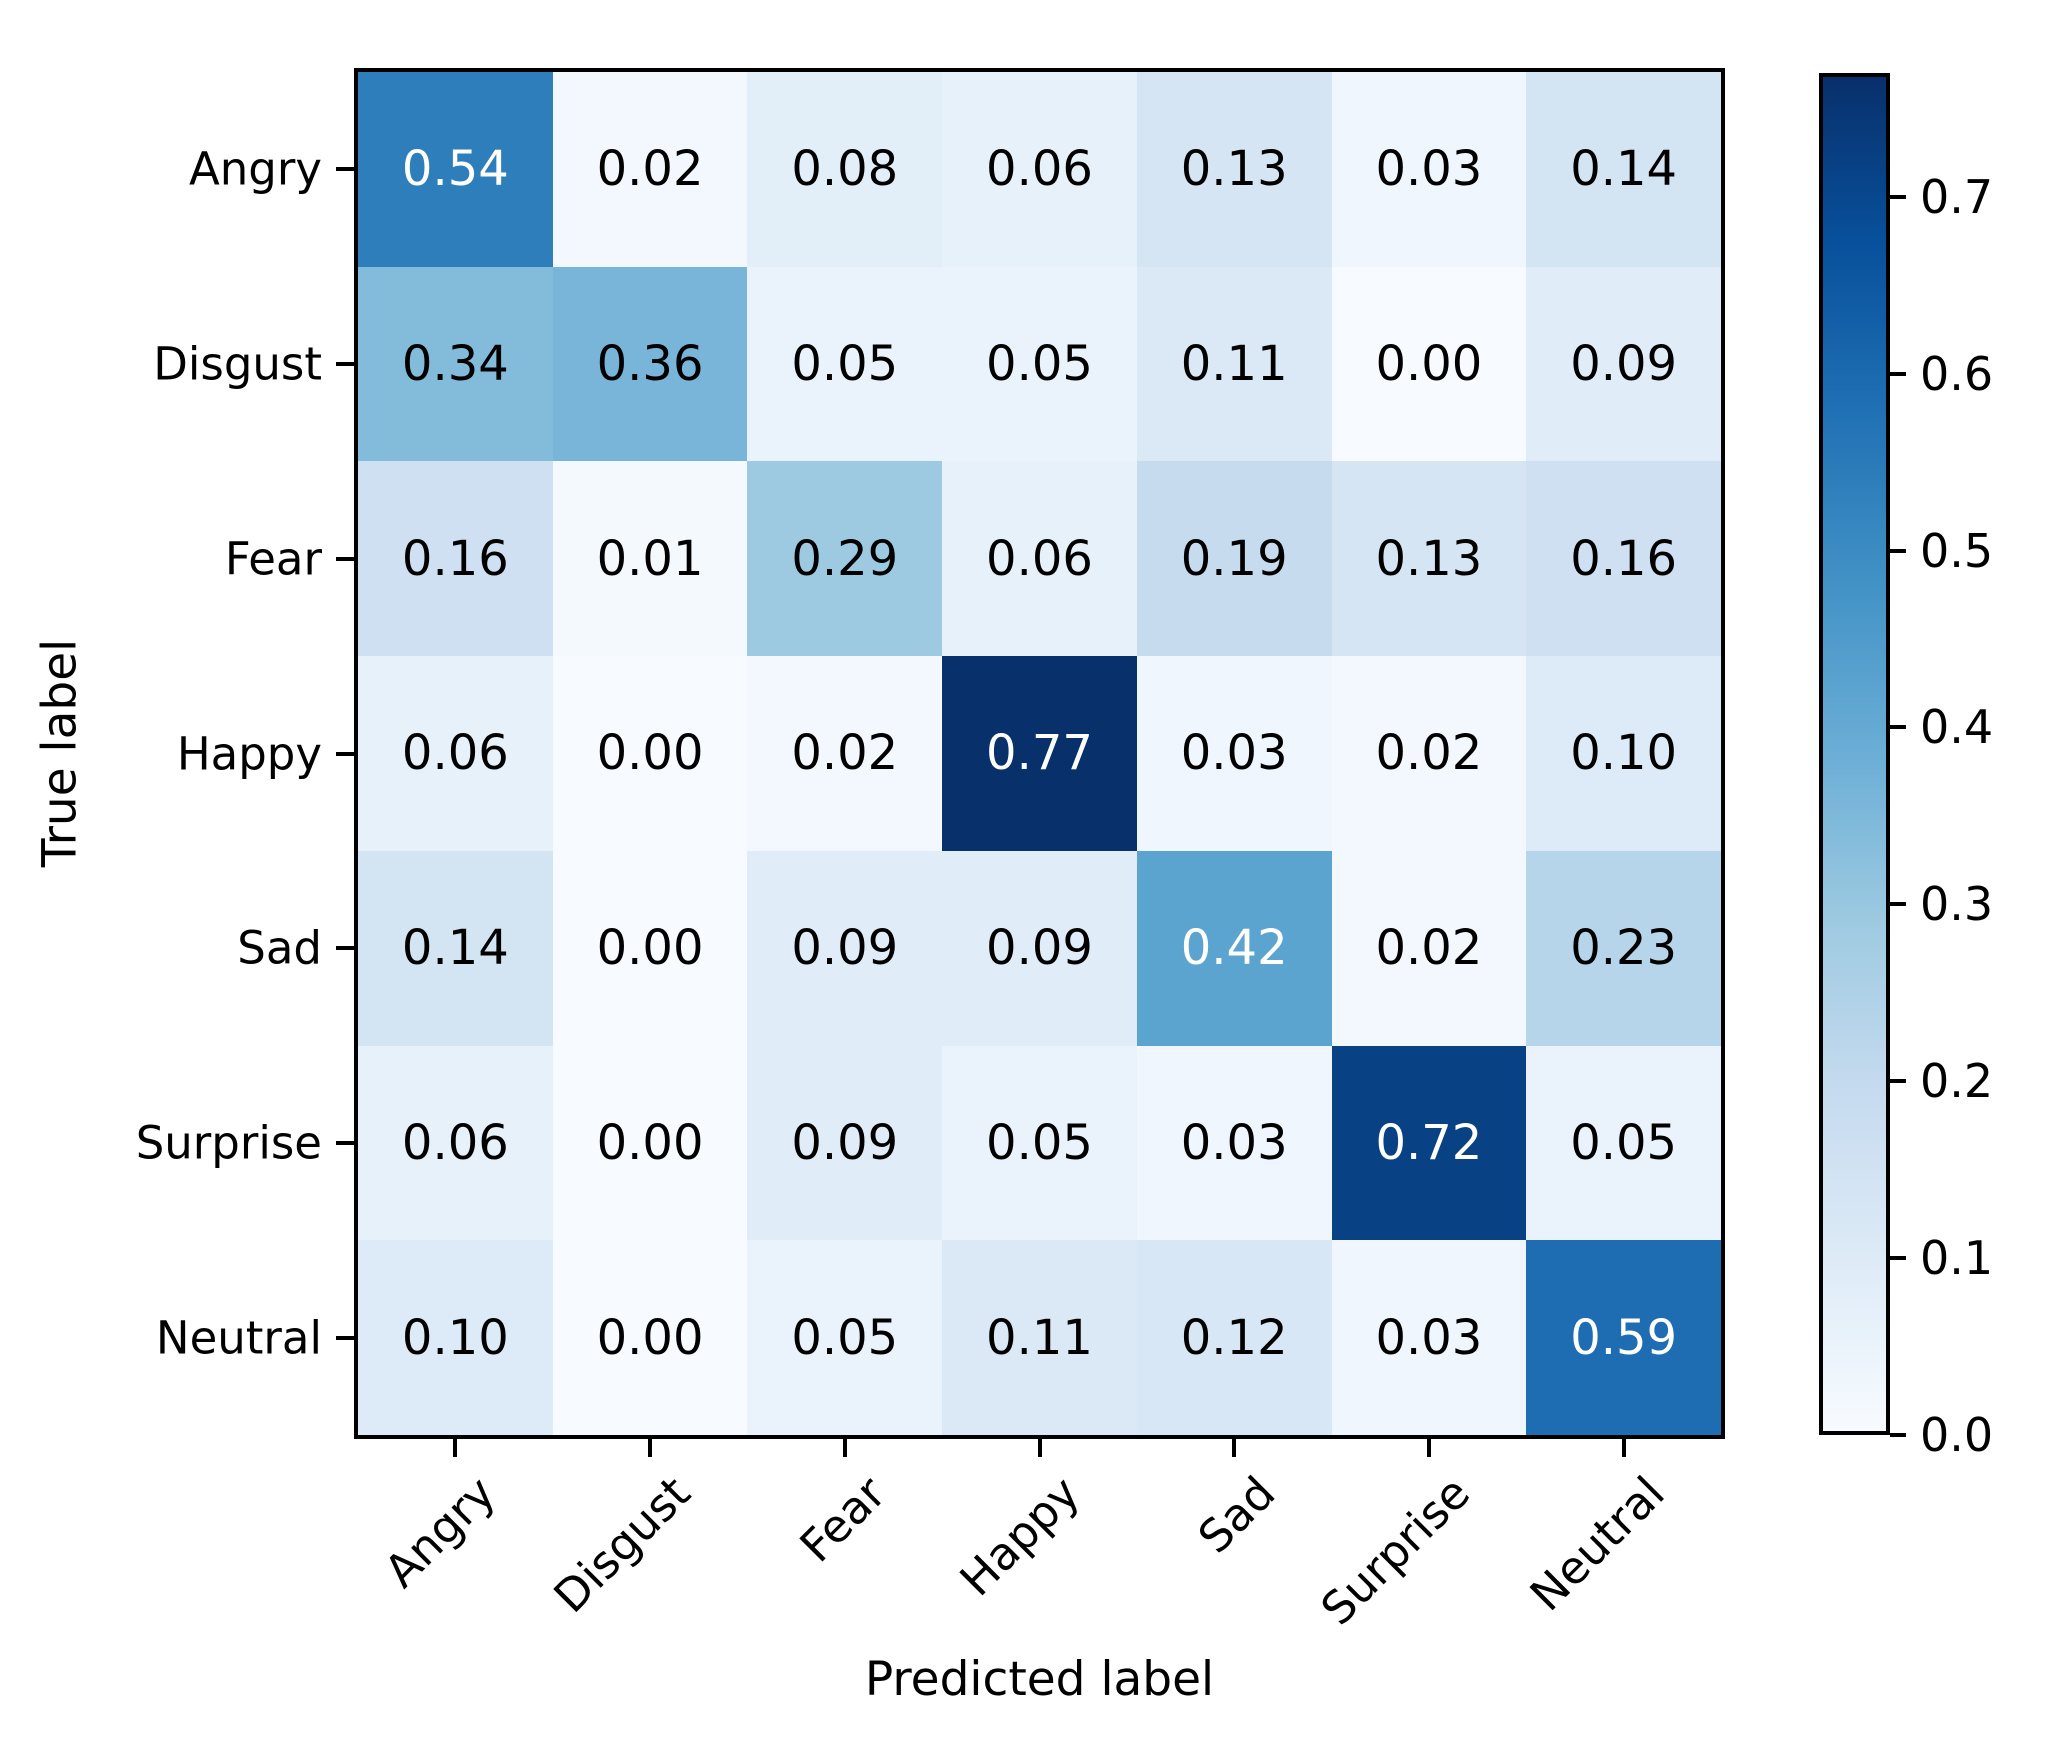  I want to click on heatmap-cell: 0.13, so click(1234, 169).